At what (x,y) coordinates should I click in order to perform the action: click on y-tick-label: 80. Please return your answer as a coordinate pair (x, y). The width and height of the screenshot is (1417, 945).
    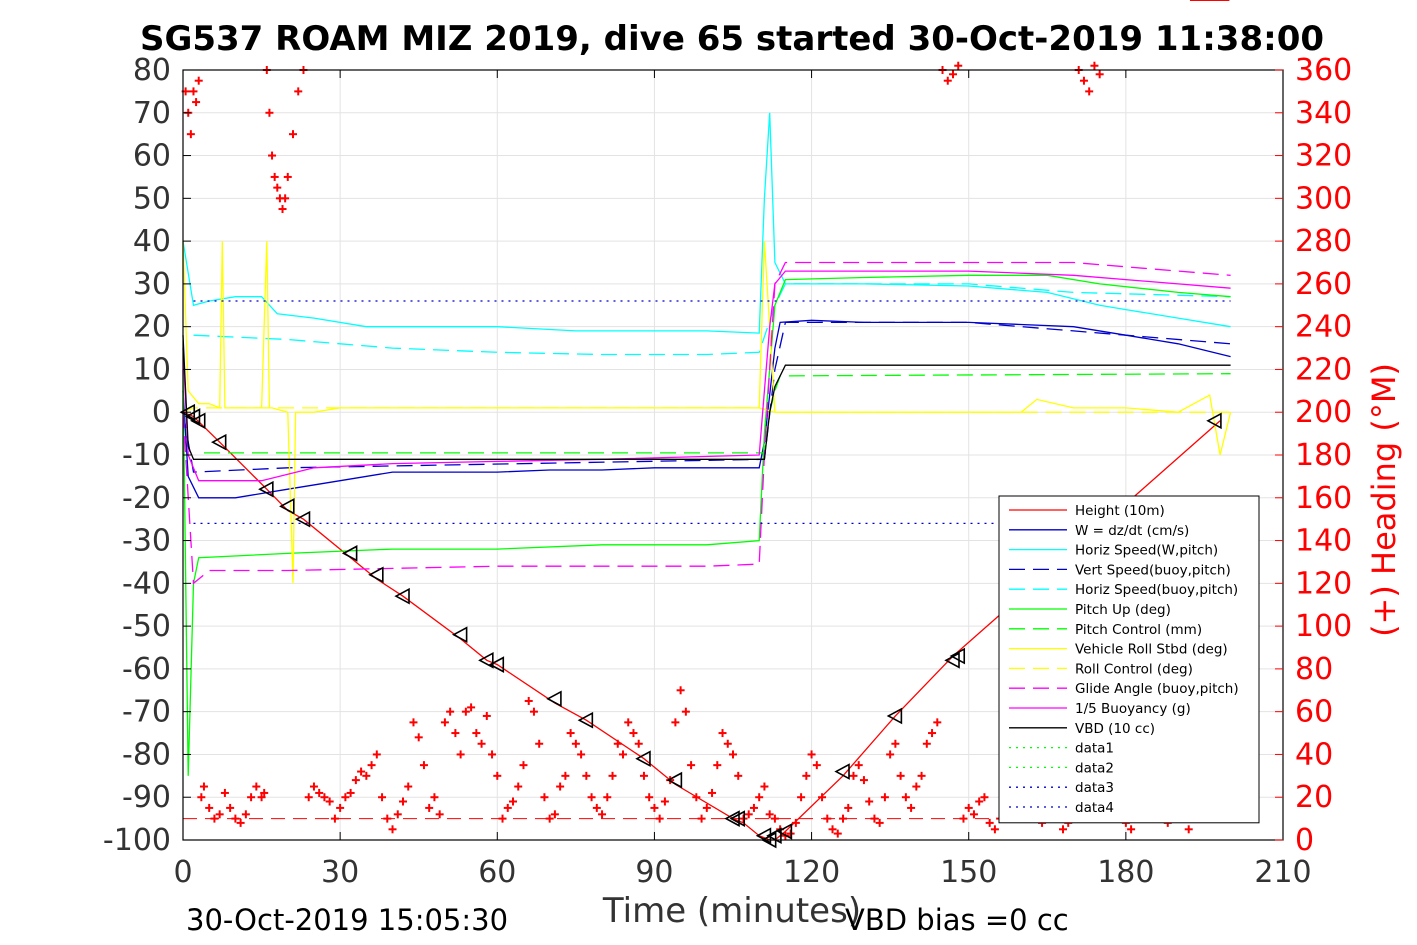
    Looking at the image, I should click on (152, 70).